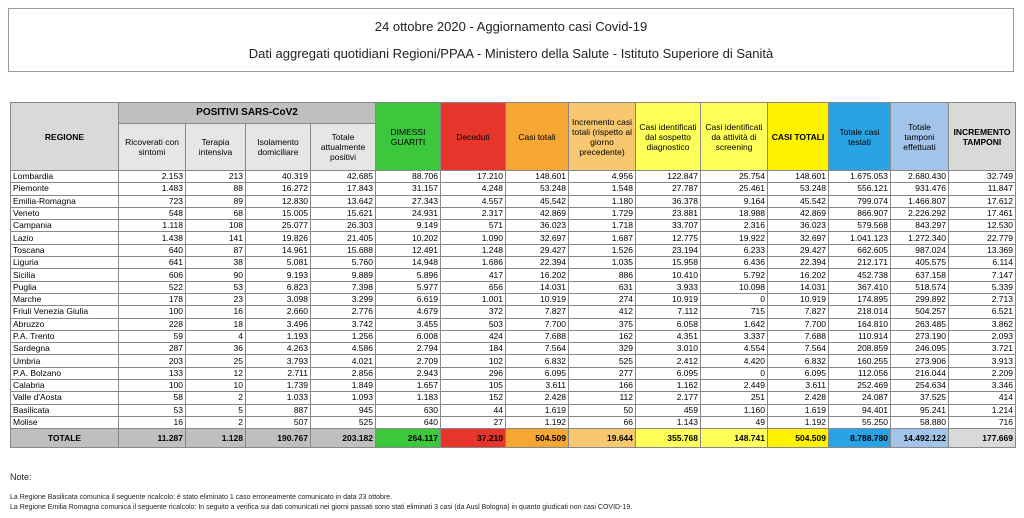 The image size is (1024, 518). I want to click on value-cell: 931.476, so click(919, 189).